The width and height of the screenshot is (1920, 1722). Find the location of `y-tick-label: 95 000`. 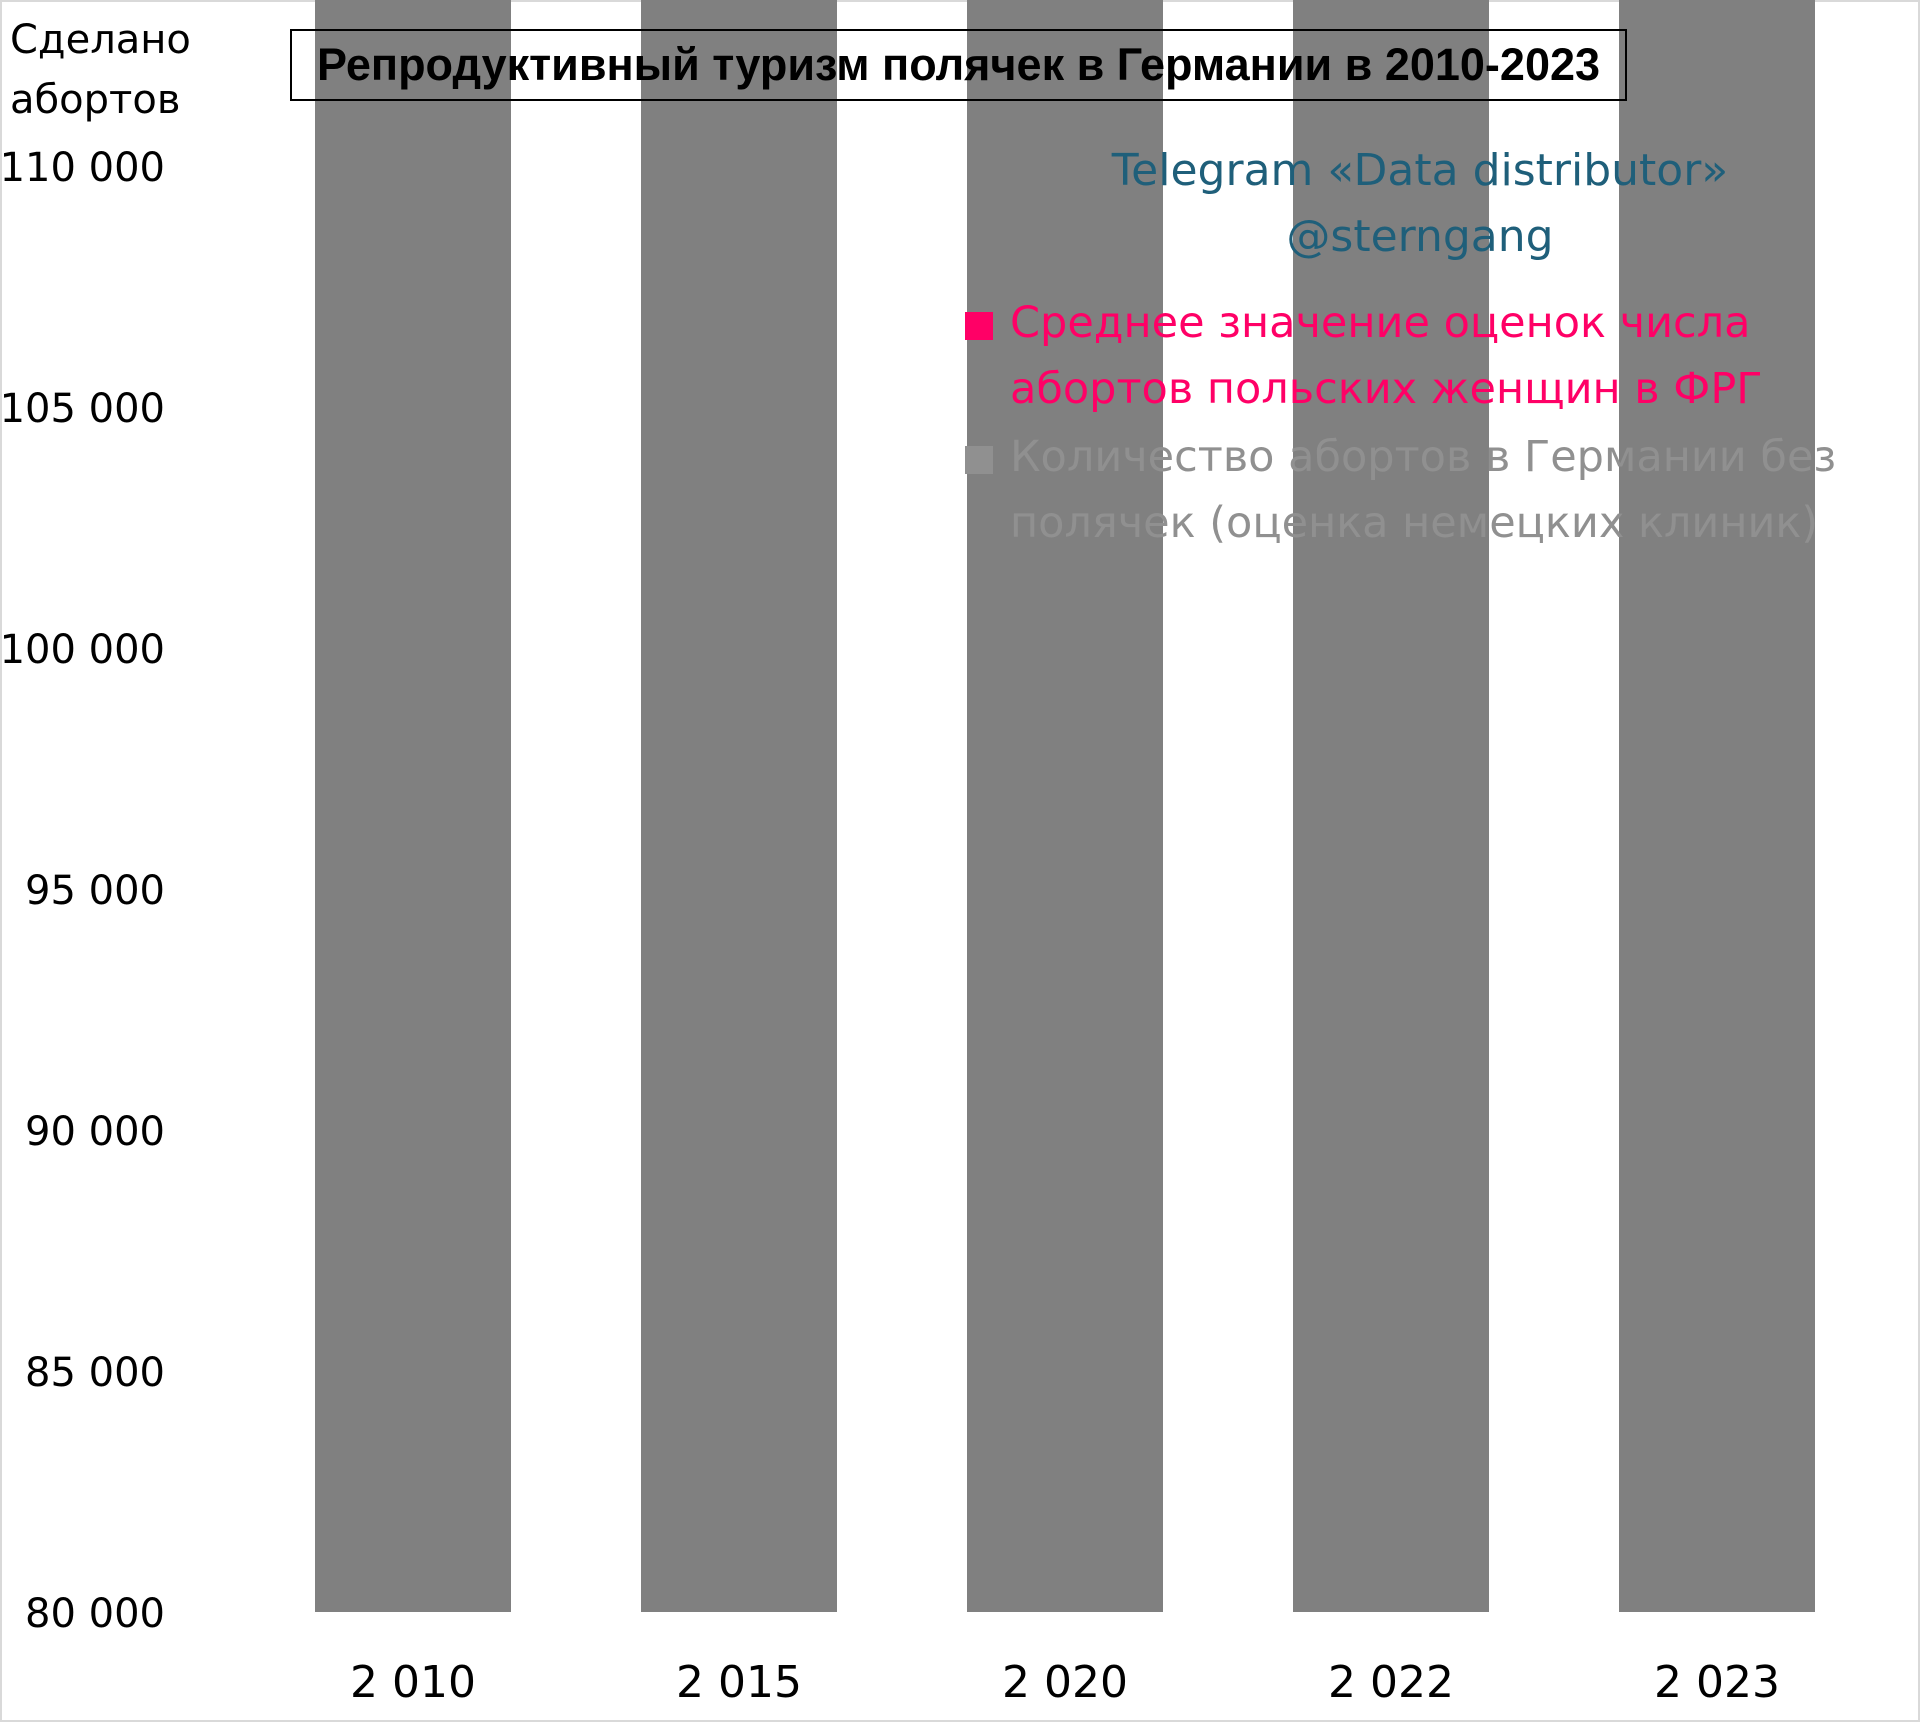

y-tick-label: 95 000 is located at coordinates (95, 891).